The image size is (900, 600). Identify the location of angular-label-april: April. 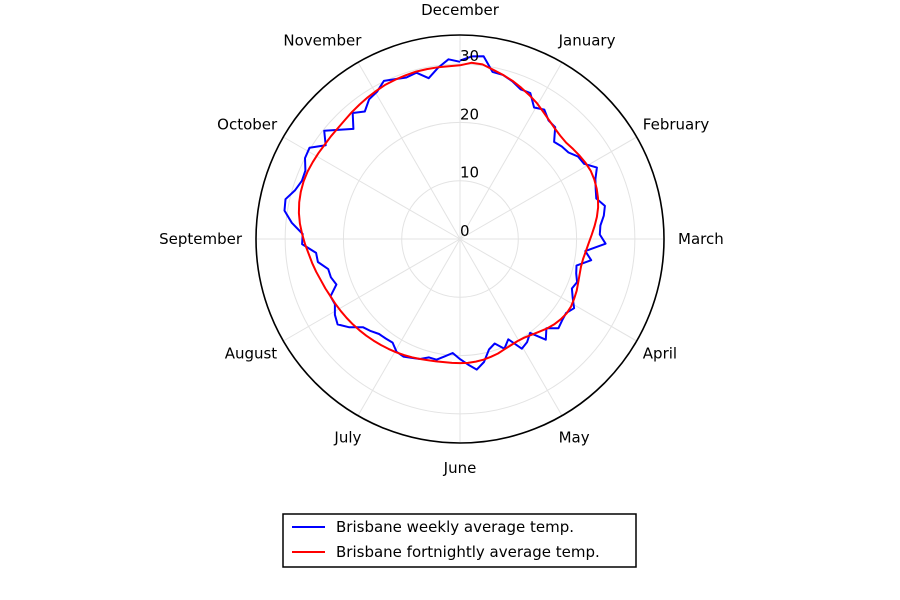
(660, 354).